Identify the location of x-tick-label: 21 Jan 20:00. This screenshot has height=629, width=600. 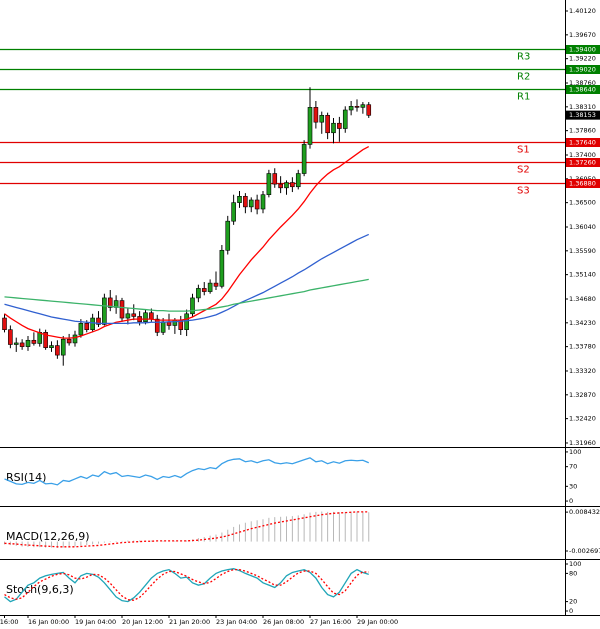
(189, 622).